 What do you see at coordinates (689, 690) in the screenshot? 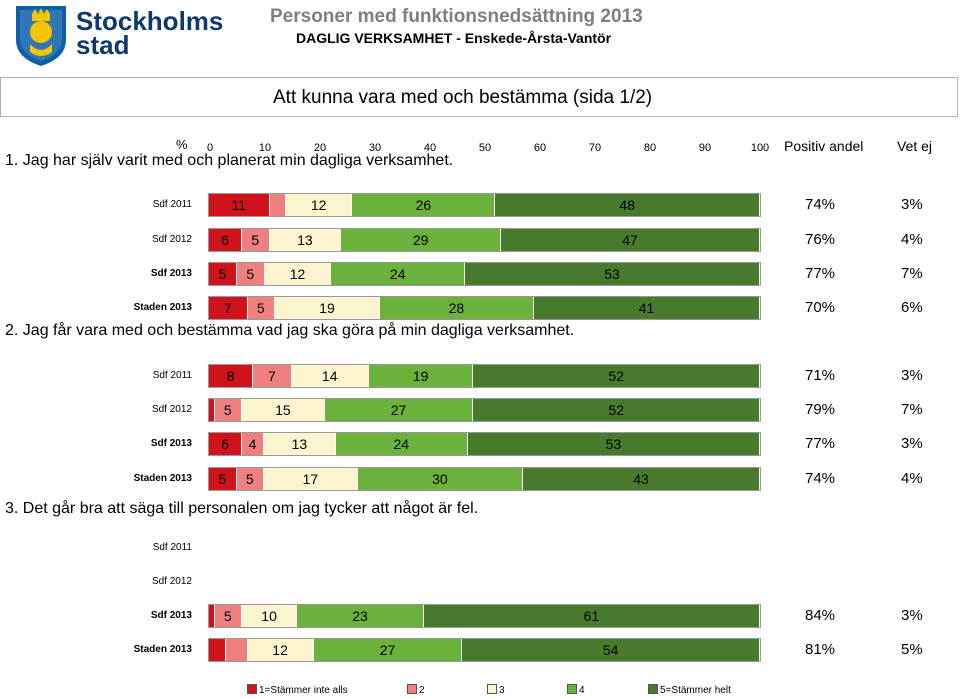
I see `legend-item: 5=Stämmer helt` at bounding box center [689, 690].